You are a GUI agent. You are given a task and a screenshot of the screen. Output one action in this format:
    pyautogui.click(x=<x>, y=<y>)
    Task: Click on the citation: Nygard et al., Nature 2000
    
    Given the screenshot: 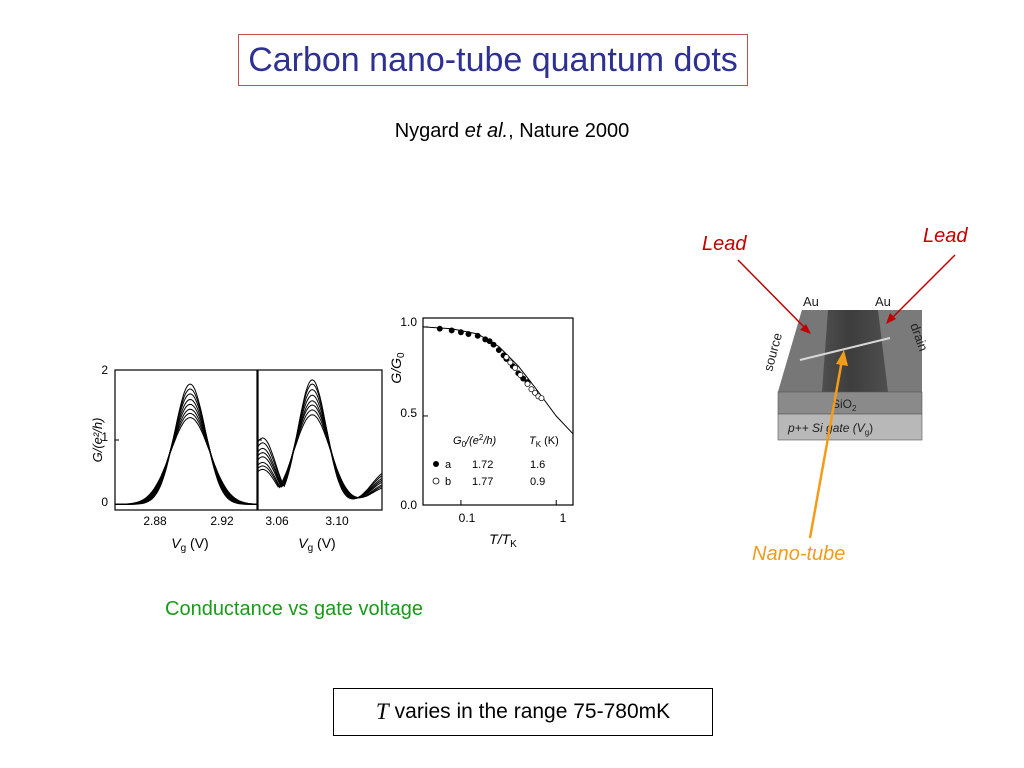 What is the action you would take?
    pyautogui.click(x=512, y=131)
    